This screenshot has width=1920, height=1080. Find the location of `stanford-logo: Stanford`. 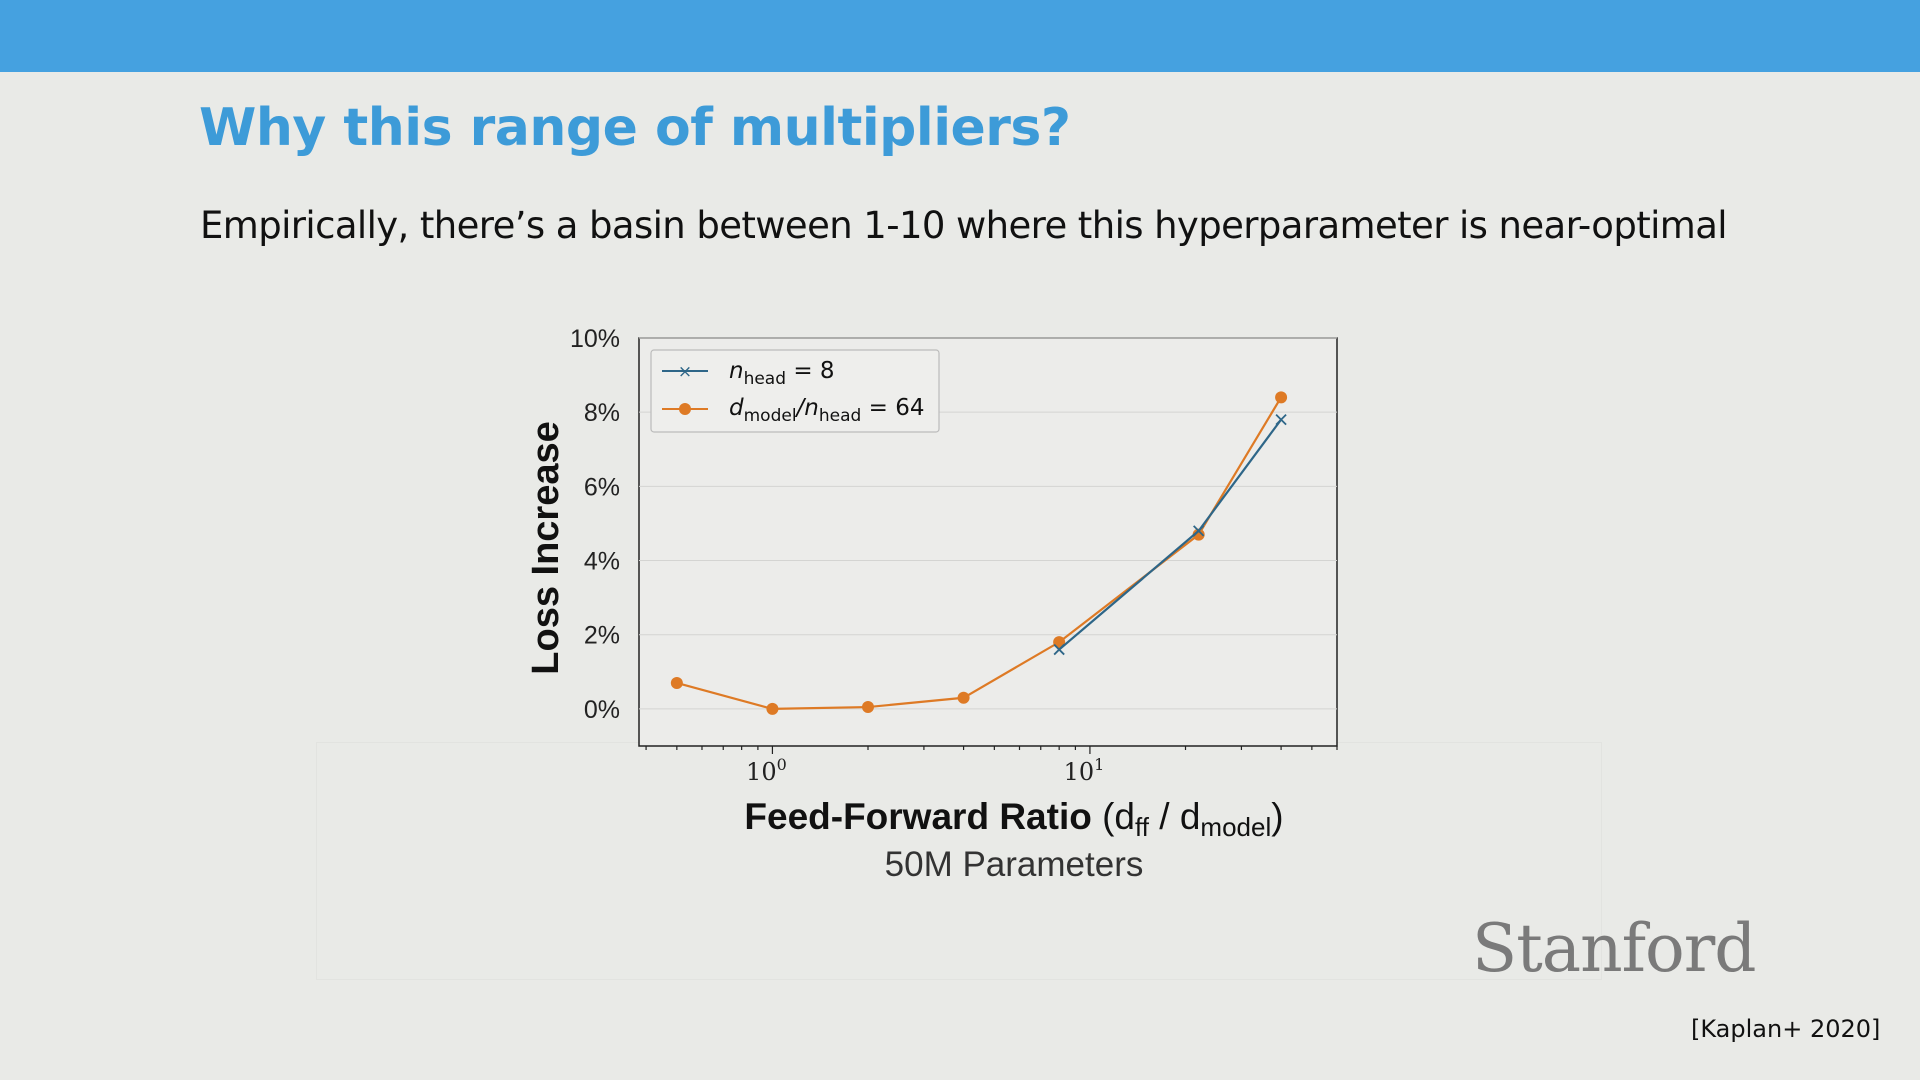

stanford-logo: Stanford is located at coordinates (1614, 948).